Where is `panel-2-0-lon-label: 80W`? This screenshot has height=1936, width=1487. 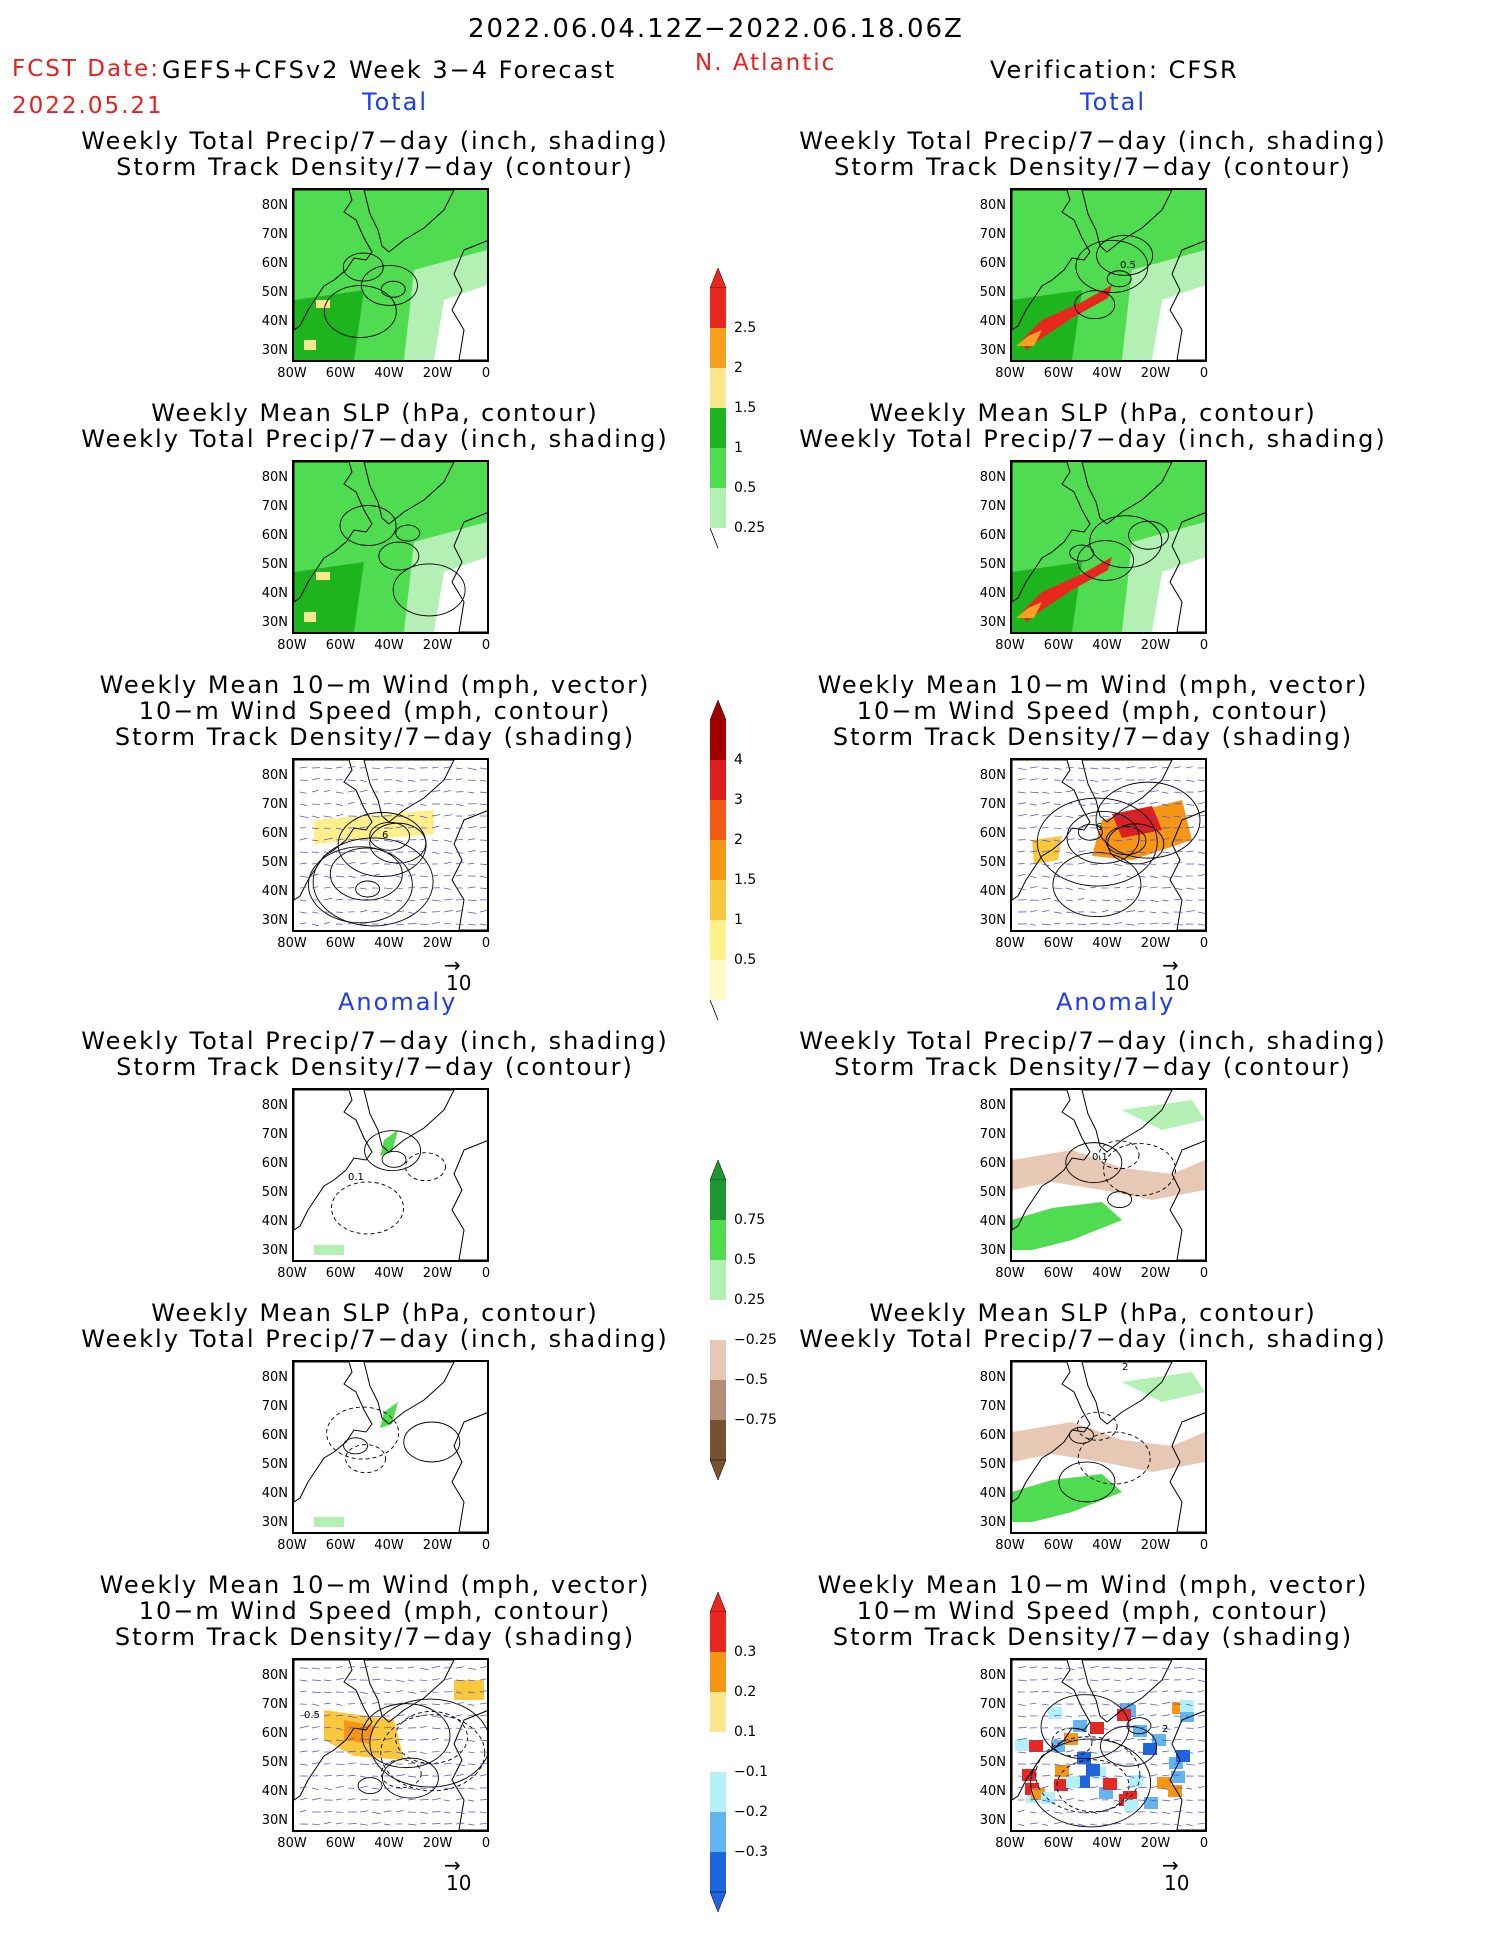 panel-2-0-lon-label: 80W is located at coordinates (292, 943).